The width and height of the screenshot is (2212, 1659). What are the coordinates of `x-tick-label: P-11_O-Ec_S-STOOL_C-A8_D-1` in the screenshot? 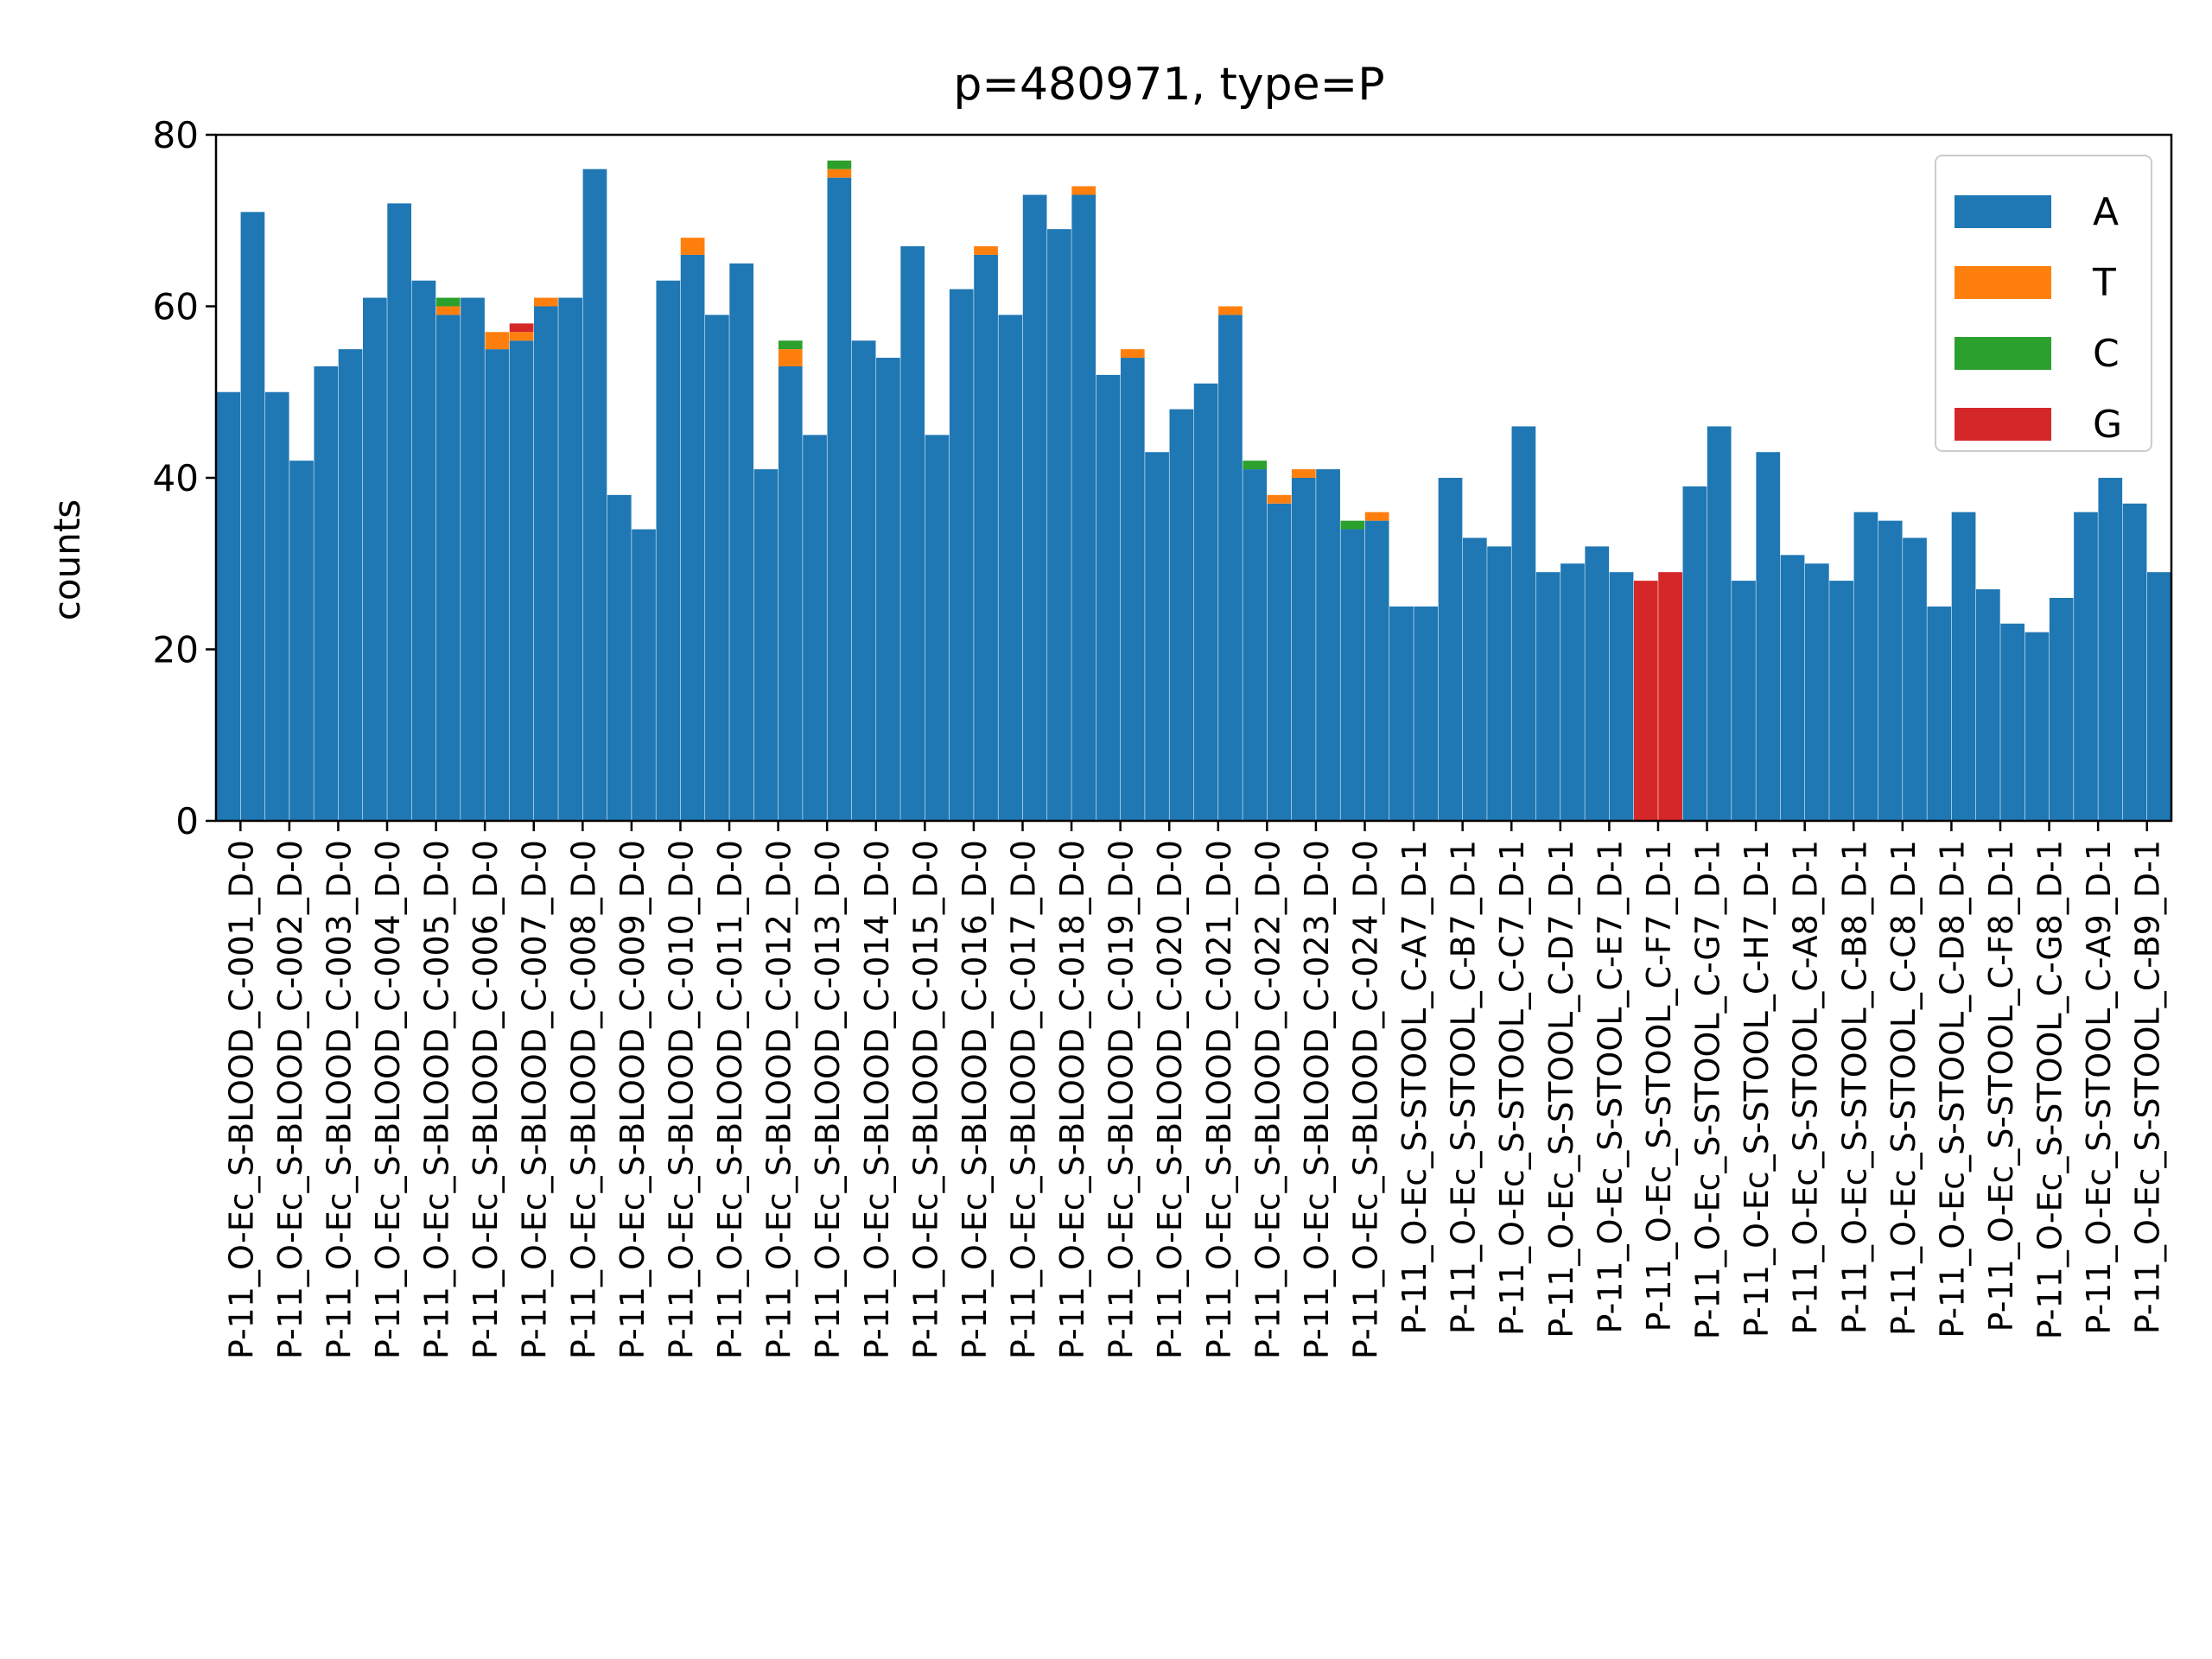 It's located at (1806, 1087).